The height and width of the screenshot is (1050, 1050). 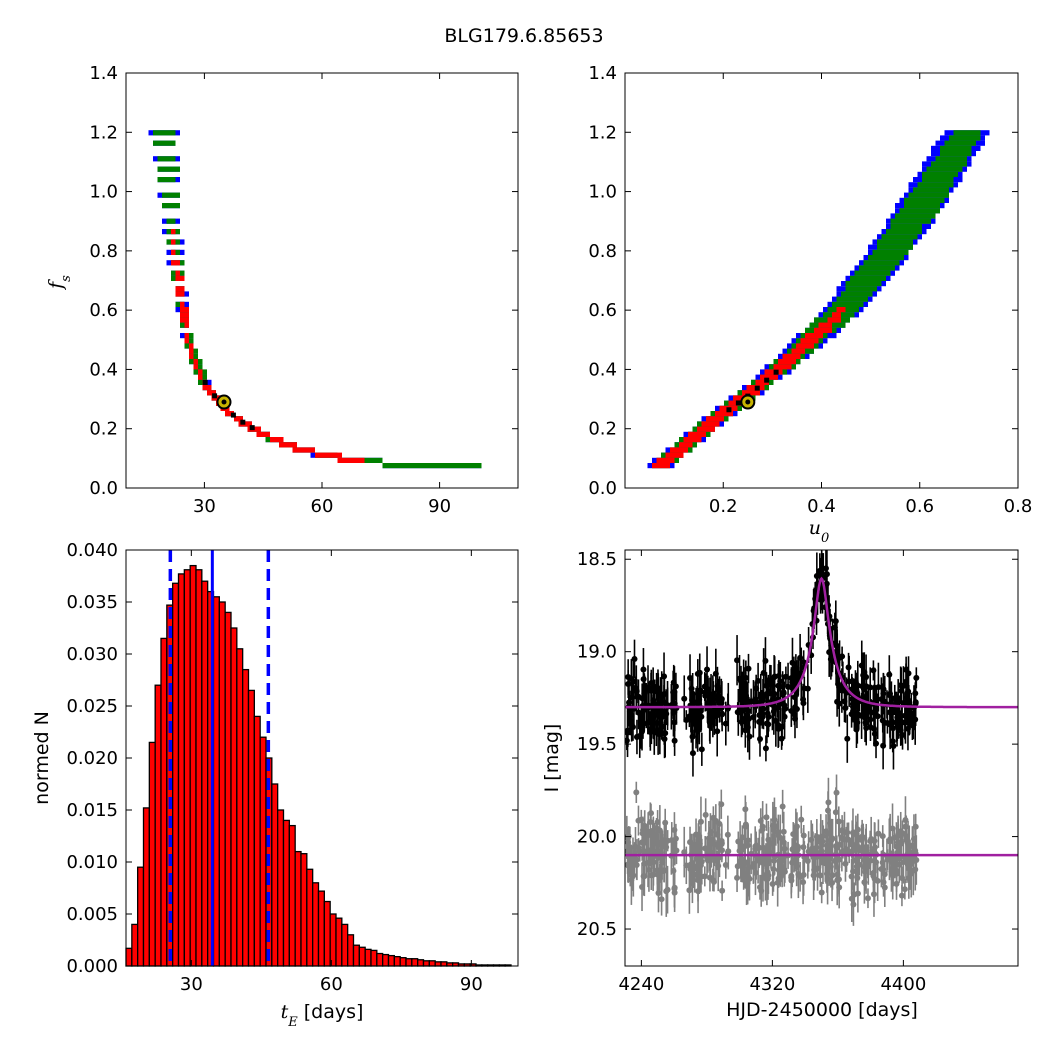 I want to click on y-tick-label: 1.0, so click(x=103, y=192).